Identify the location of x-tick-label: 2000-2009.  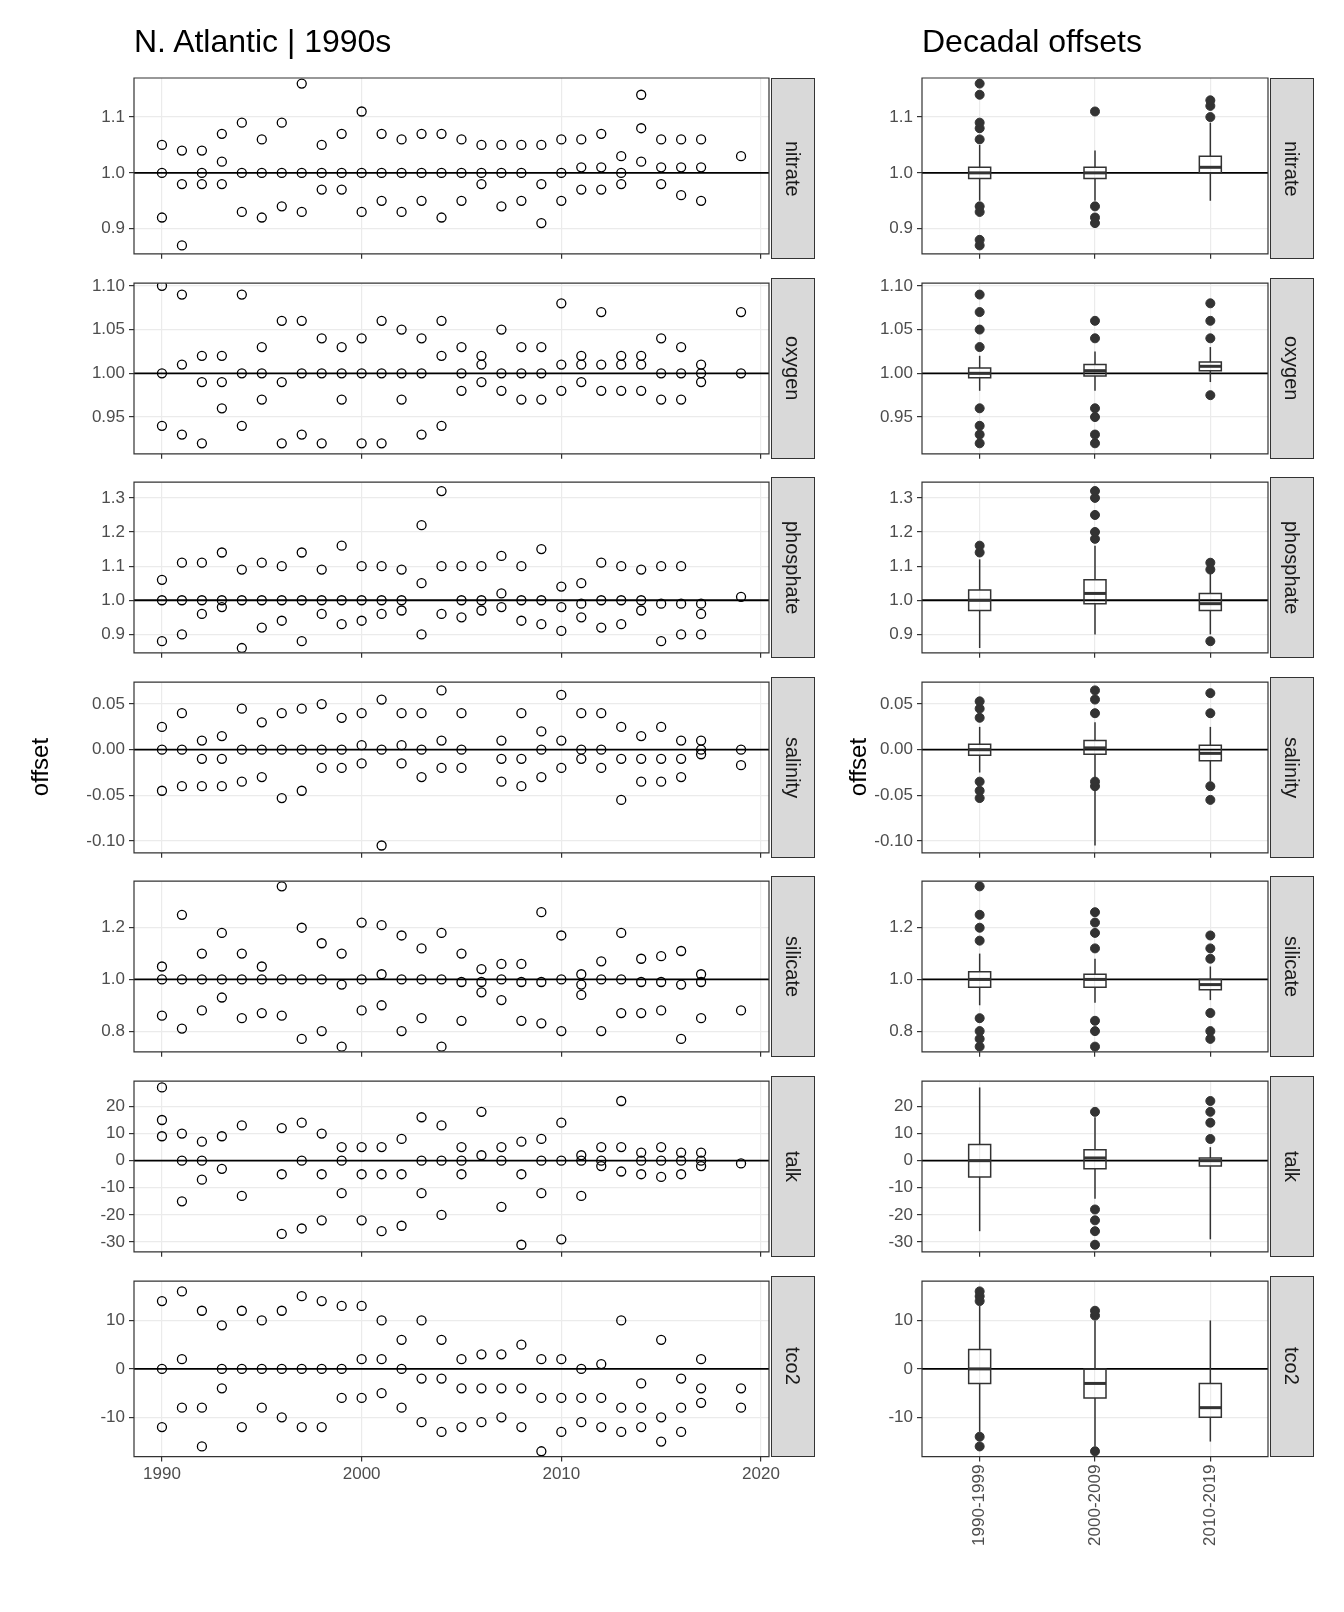
(1094, 1505).